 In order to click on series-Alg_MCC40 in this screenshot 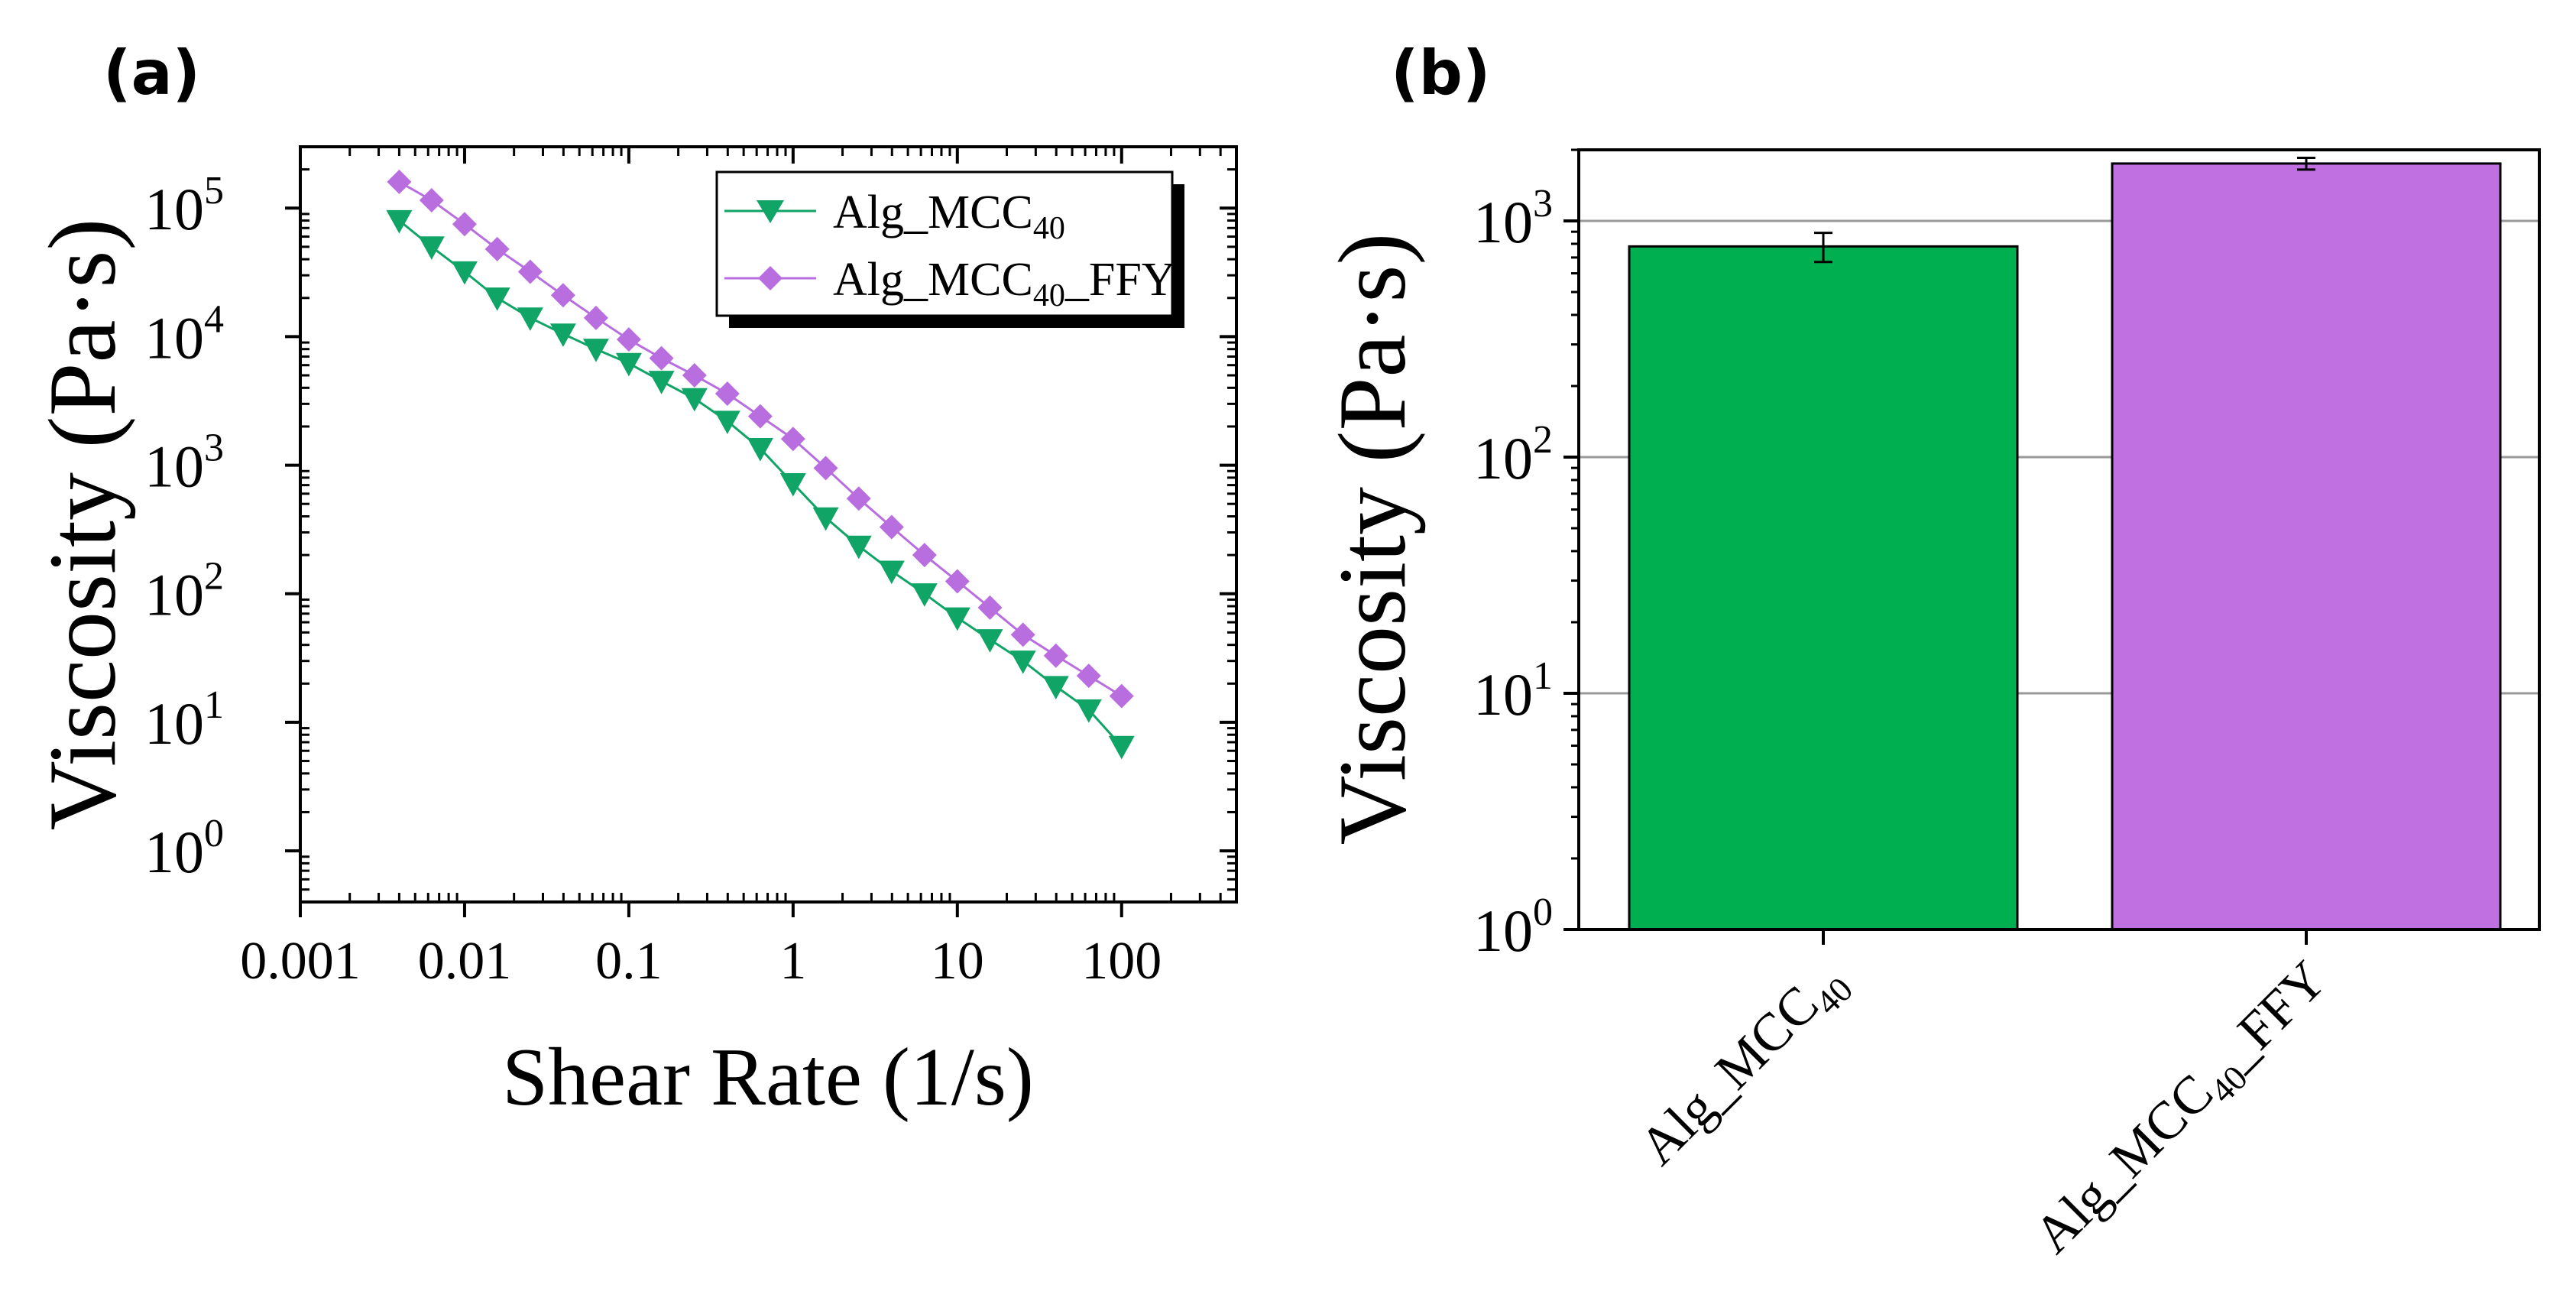, I will do `click(760, 485)`.